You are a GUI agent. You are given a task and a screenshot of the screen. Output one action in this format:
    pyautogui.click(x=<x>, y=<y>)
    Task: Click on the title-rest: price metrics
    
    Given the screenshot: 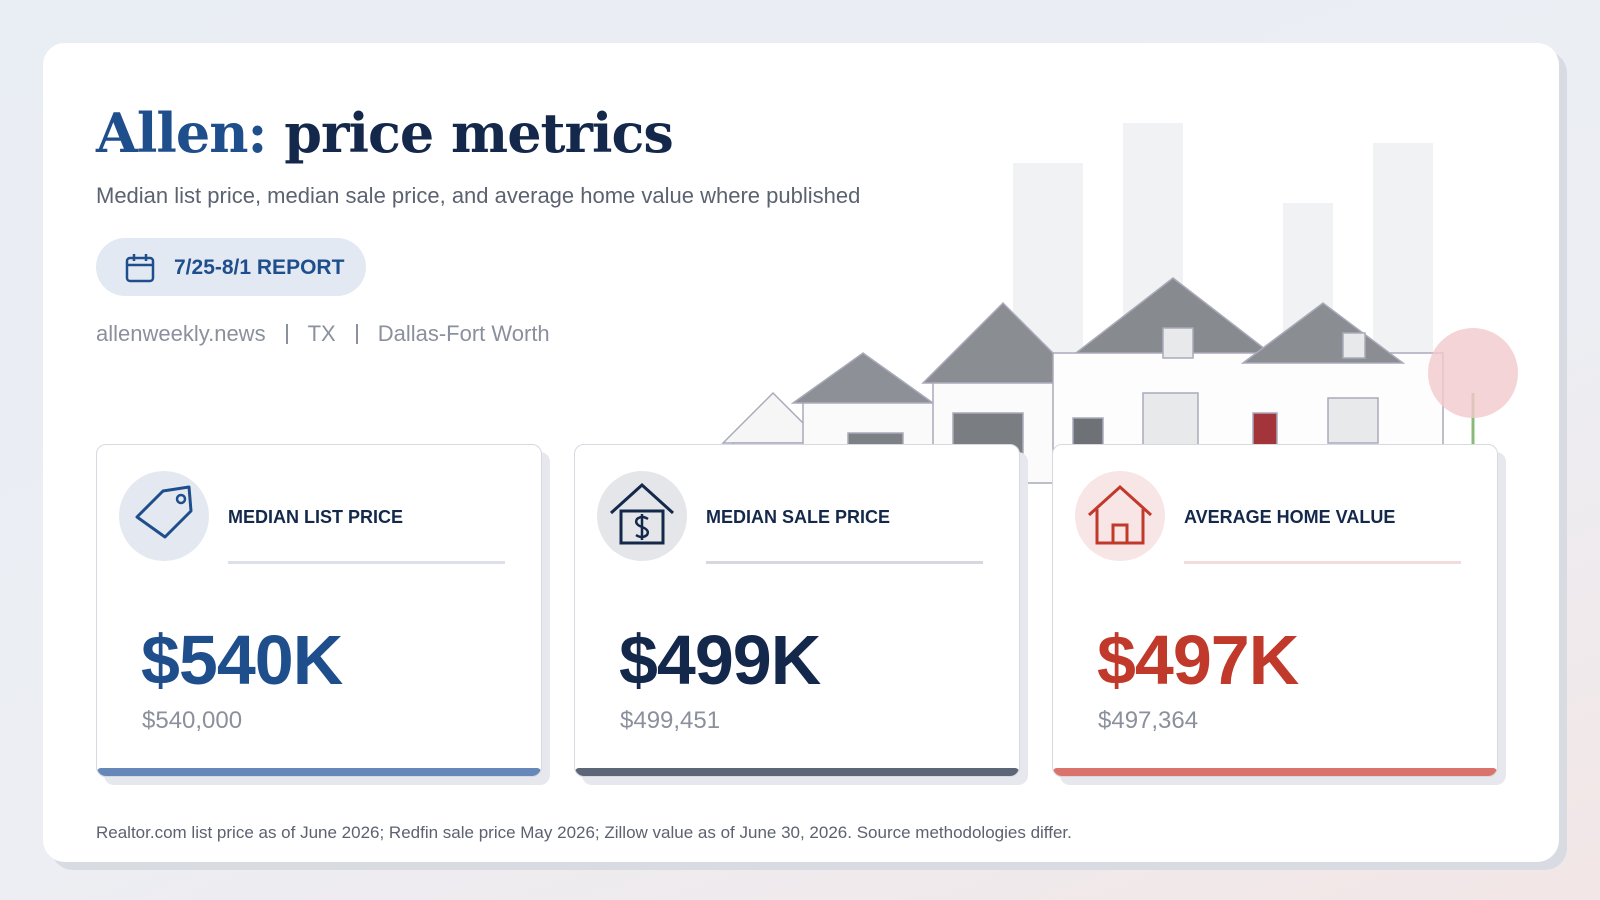 What is the action you would take?
    pyautogui.click(x=478, y=133)
    